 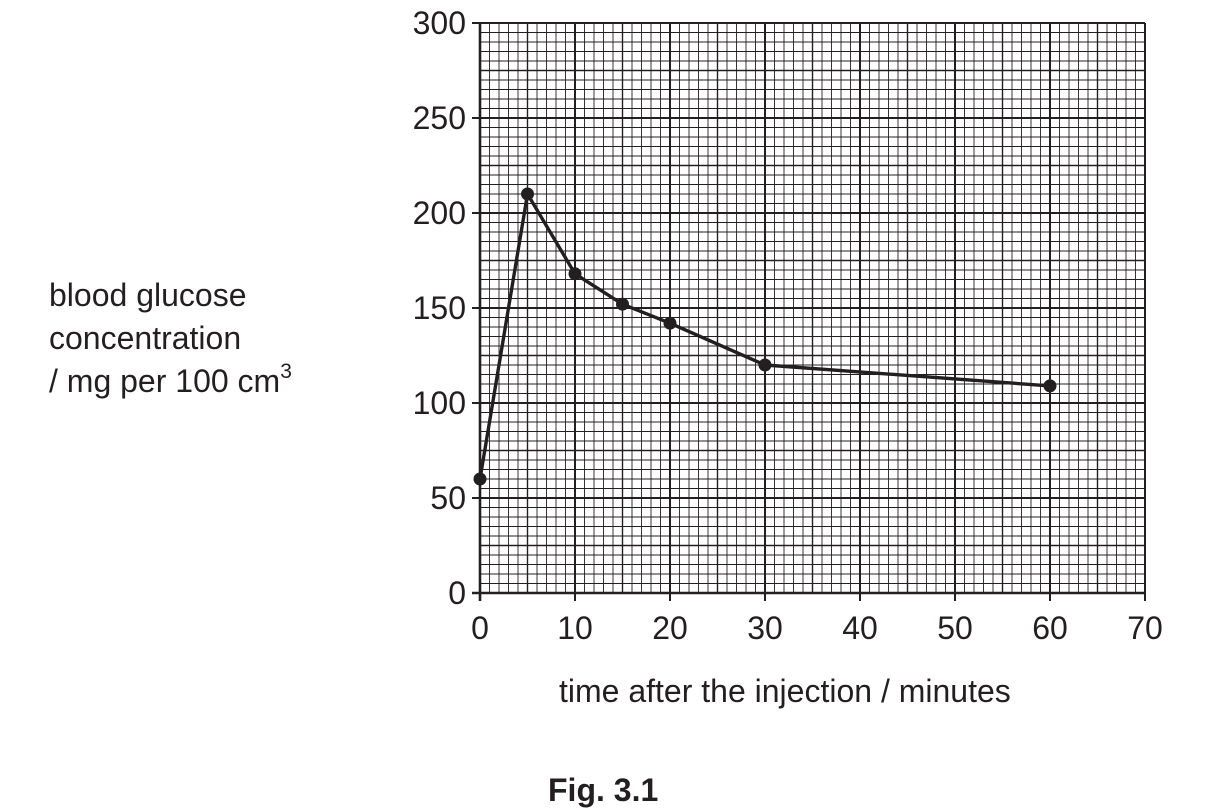 What do you see at coordinates (955, 628) in the screenshot?
I see `x-tick-label: 50` at bounding box center [955, 628].